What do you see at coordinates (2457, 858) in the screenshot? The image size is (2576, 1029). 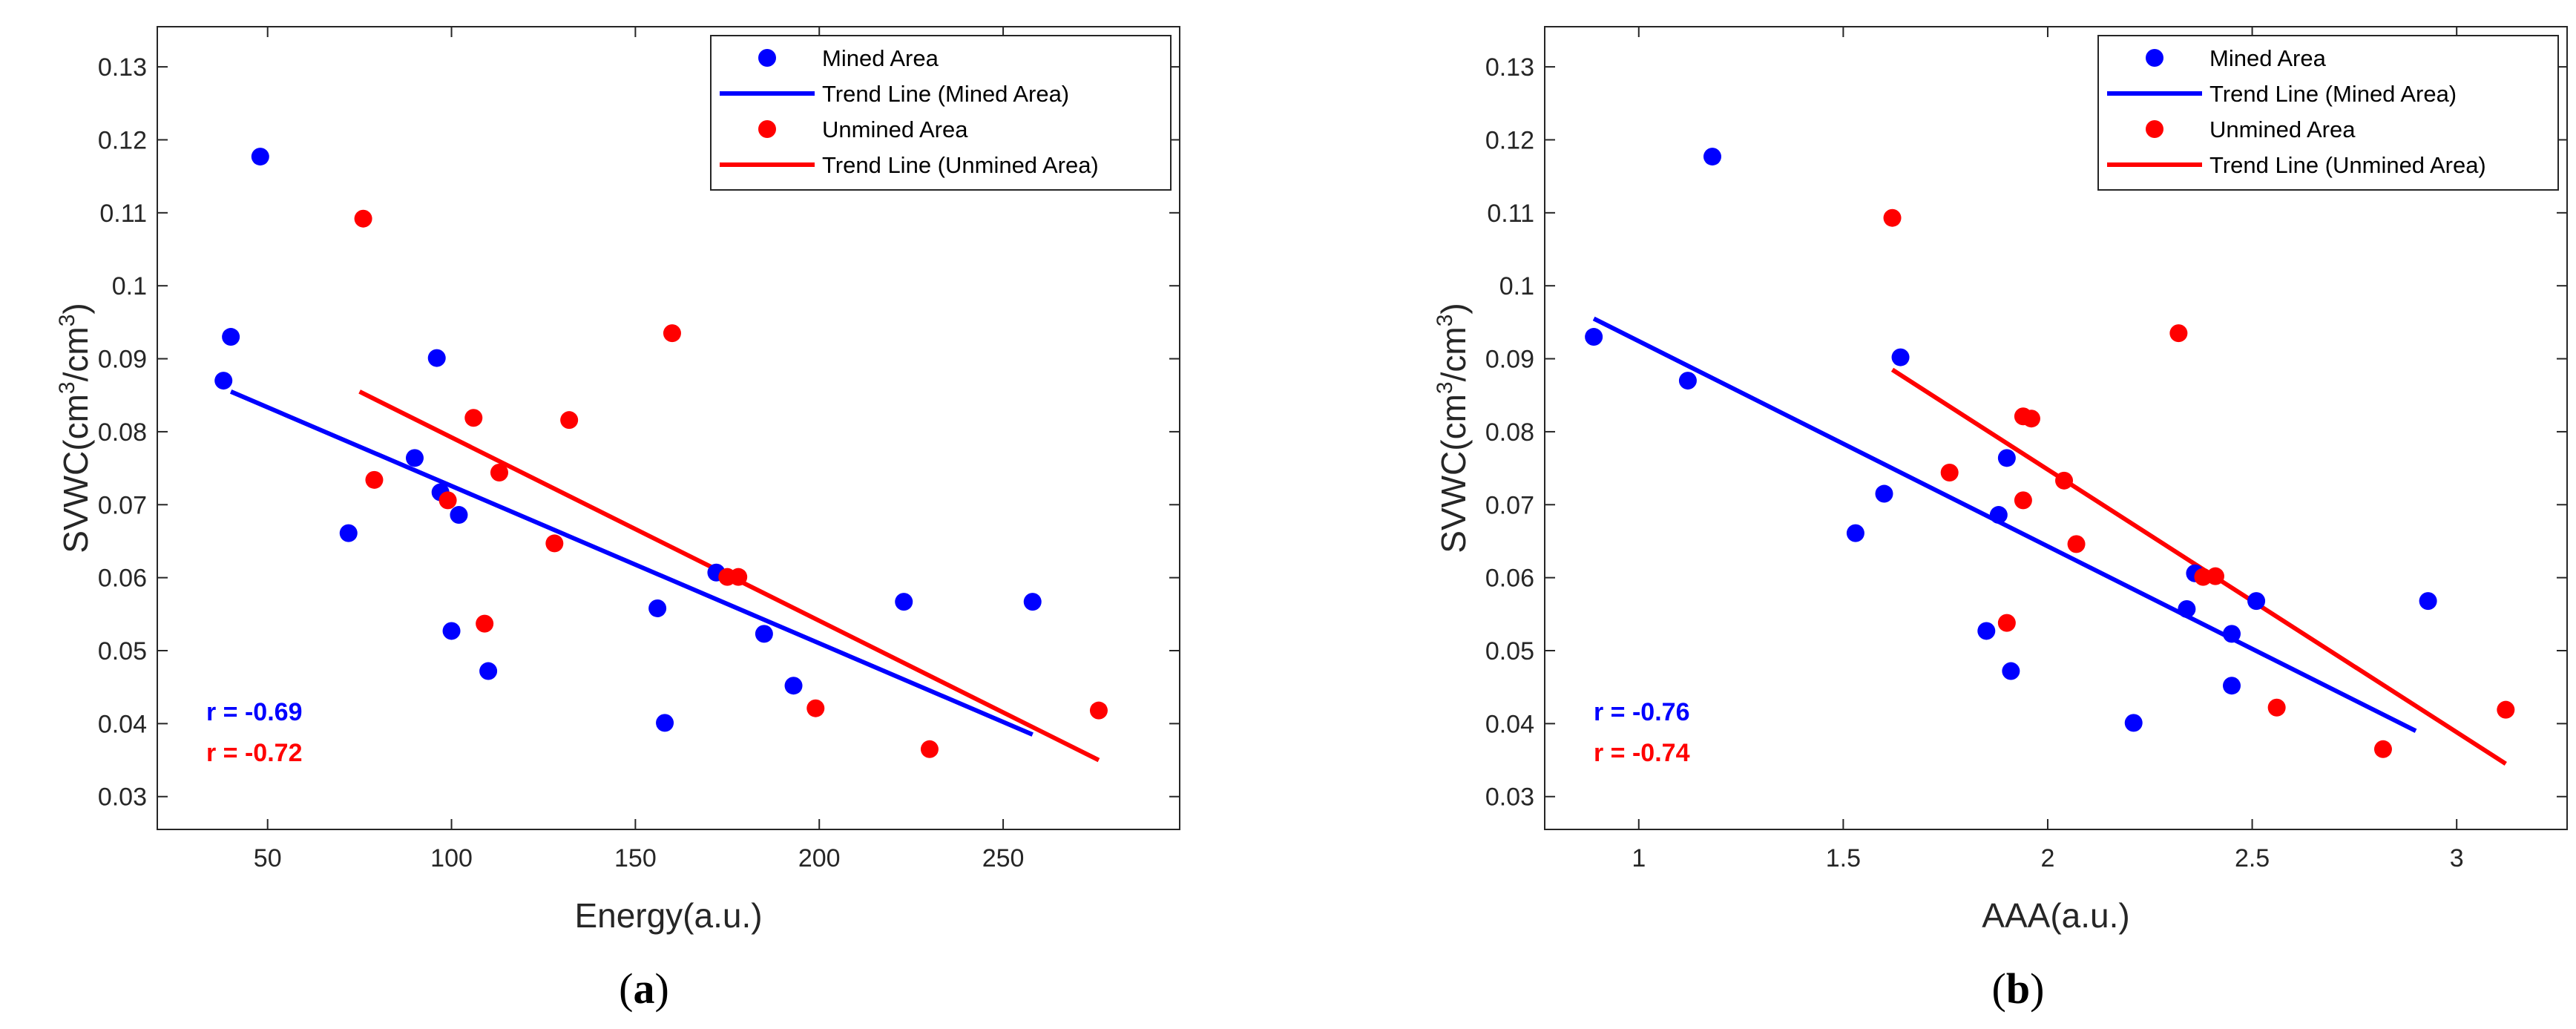 I see `x-tick-label: 3` at bounding box center [2457, 858].